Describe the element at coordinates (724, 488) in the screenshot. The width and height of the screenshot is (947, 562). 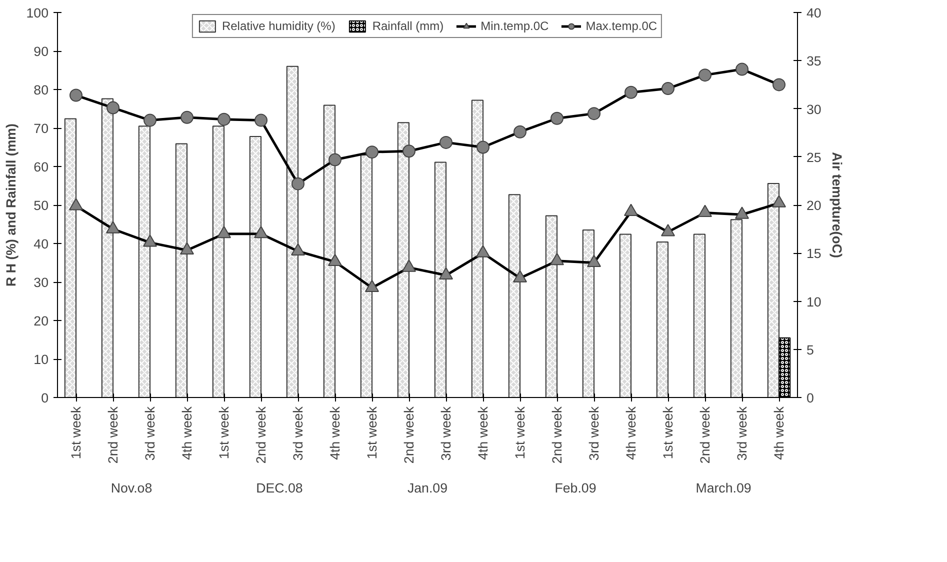
I see `text: March.09` at that location.